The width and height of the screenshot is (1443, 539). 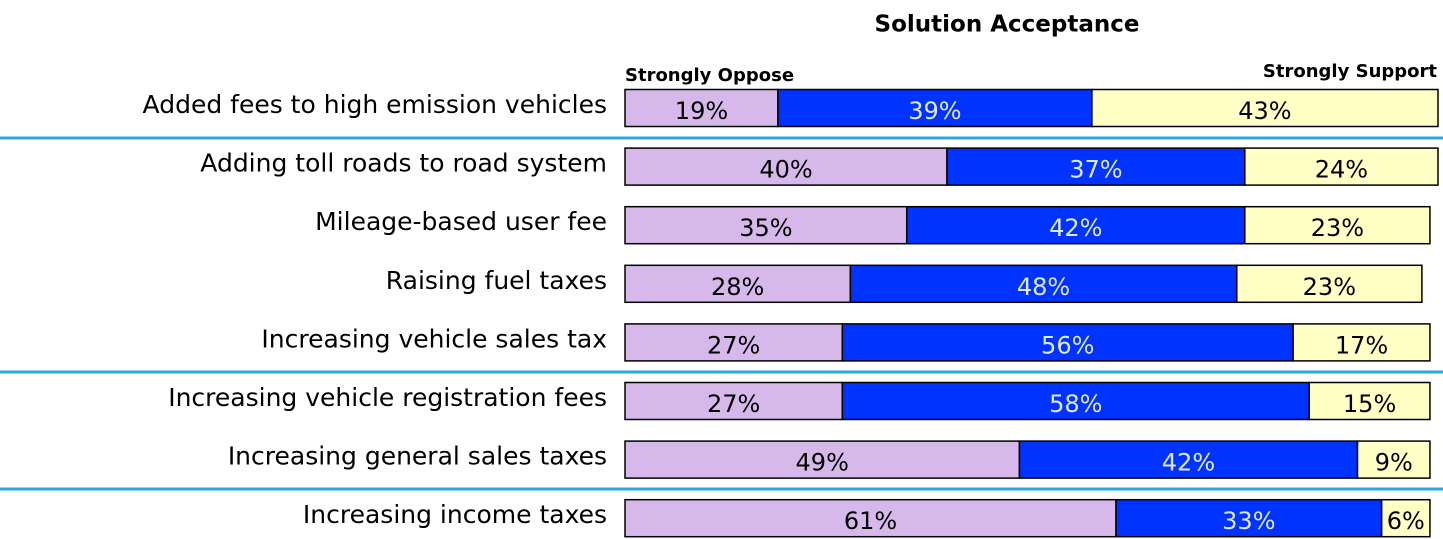 I want to click on value-label: 35%, so click(x=765, y=228).